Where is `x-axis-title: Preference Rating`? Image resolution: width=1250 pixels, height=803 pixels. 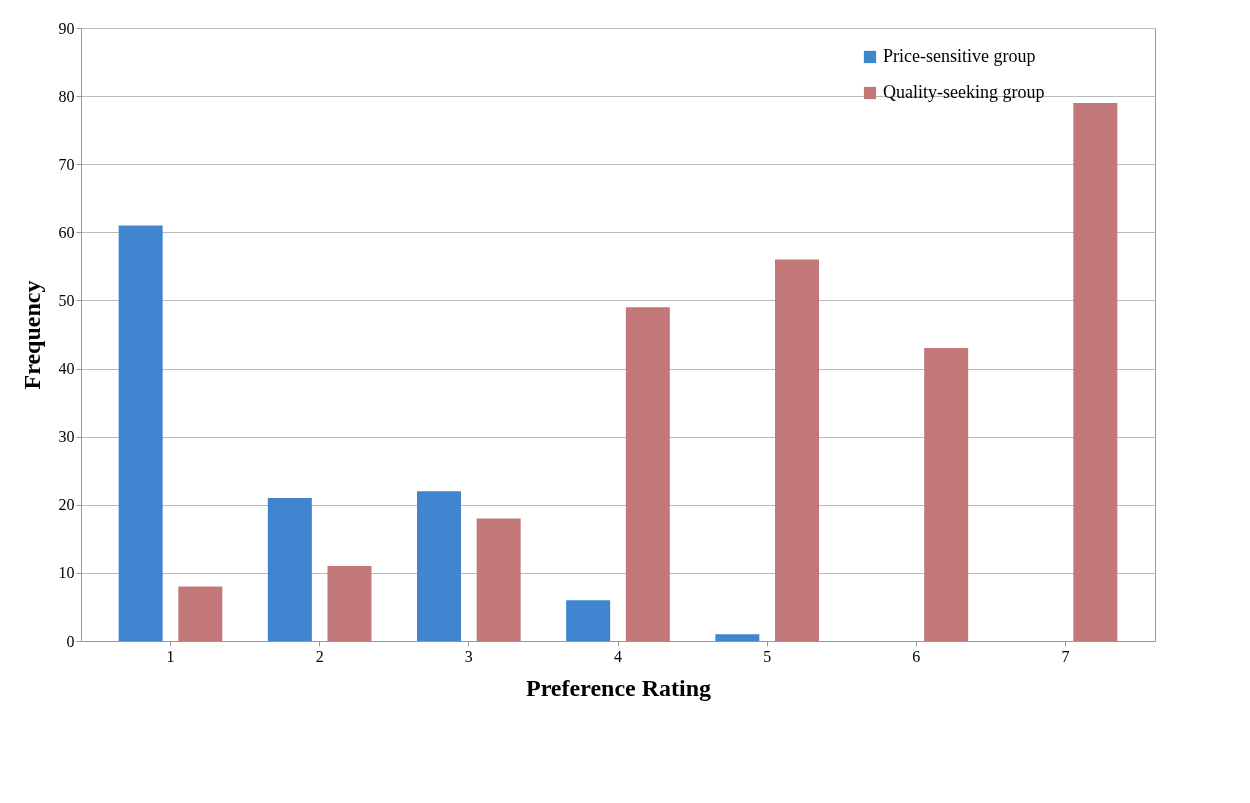
x-axis-title: Preference Rating is located at coordinates (618, 687).